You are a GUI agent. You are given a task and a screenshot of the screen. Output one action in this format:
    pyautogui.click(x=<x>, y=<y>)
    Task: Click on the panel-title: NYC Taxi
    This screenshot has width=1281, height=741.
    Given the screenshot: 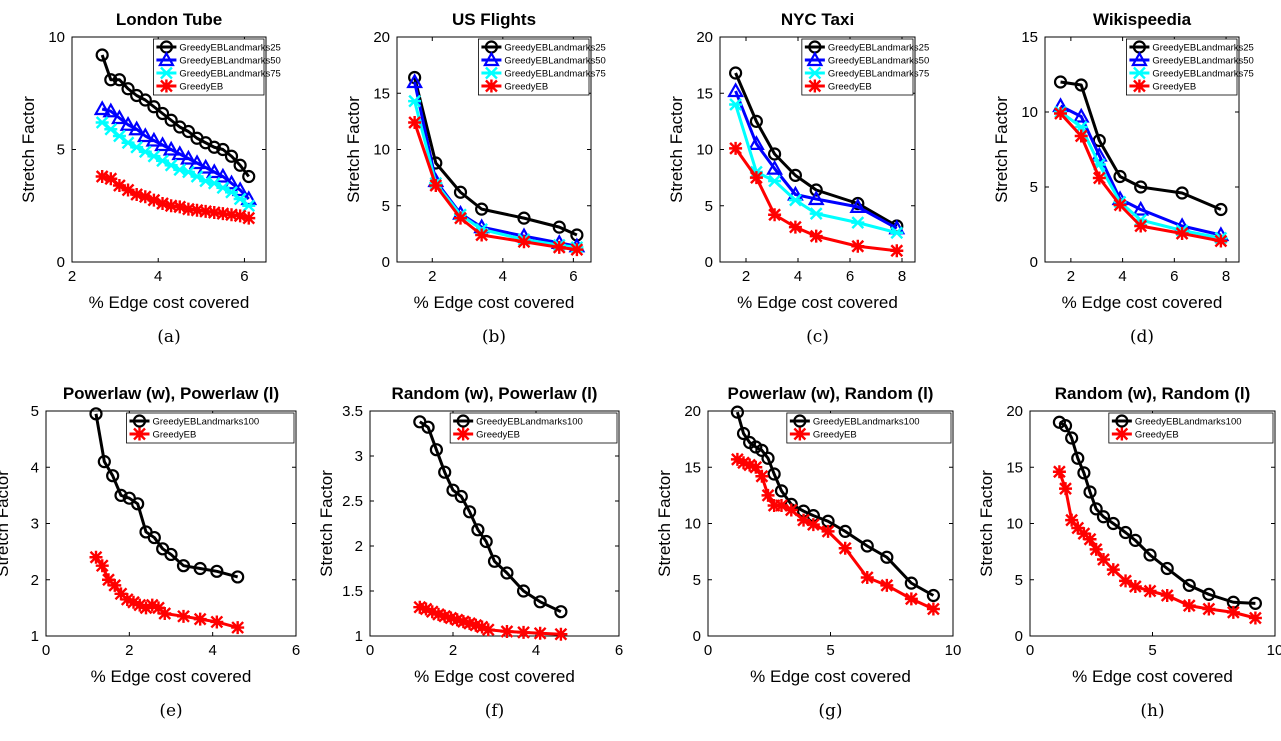 What is the action you would take?
    pyautogui.click(x=817, y=19)
    